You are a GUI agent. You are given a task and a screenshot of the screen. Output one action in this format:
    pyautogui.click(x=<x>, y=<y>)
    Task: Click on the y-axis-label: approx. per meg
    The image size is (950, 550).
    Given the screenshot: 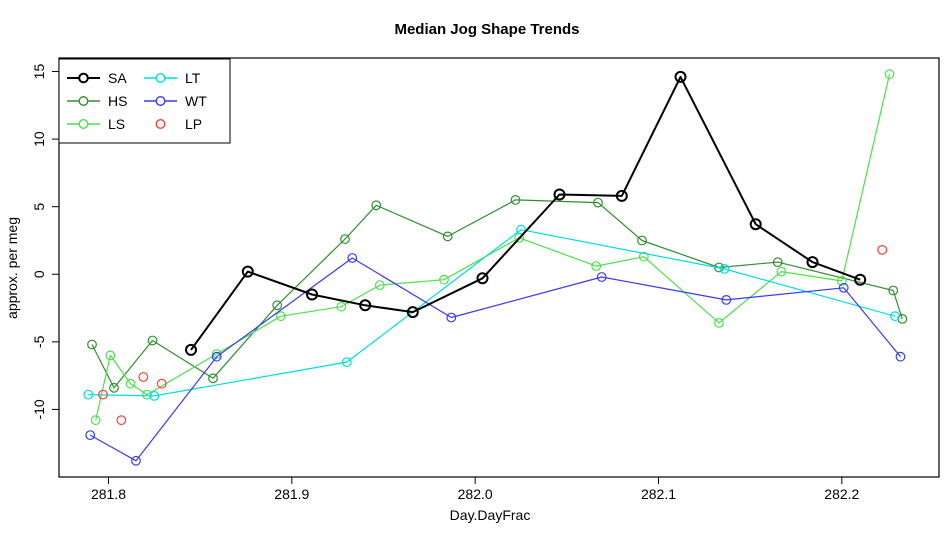 What is the action you would take?
    pyautogui.click(x=12, y=268)
    